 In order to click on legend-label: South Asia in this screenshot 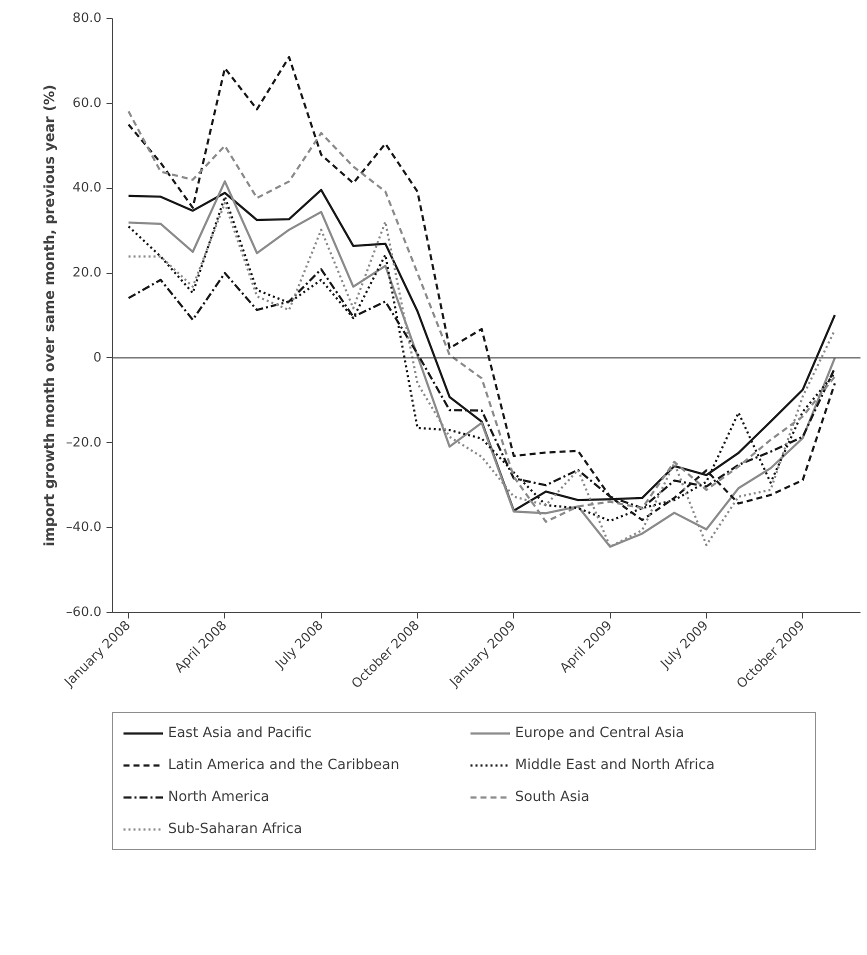, I will do `click(552, 797)`.